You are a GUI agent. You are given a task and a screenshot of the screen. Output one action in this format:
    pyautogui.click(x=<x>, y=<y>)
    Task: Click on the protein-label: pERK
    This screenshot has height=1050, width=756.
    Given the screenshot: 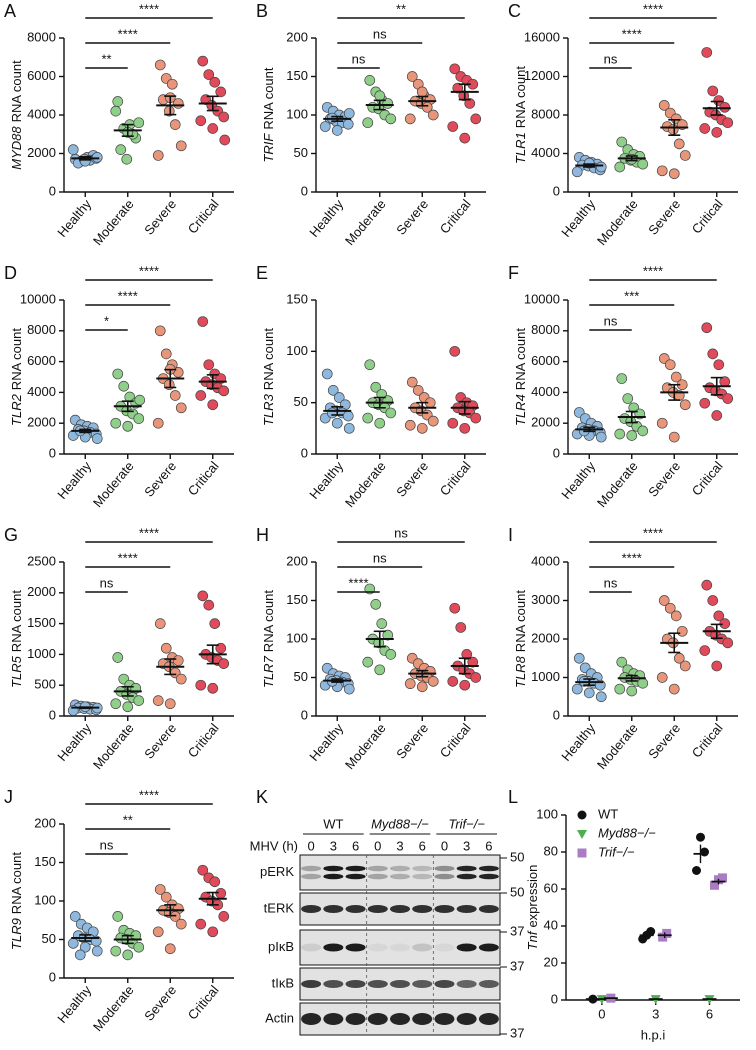 What is the action you would take?
    pyautogui.click(x=277, y=871)
    